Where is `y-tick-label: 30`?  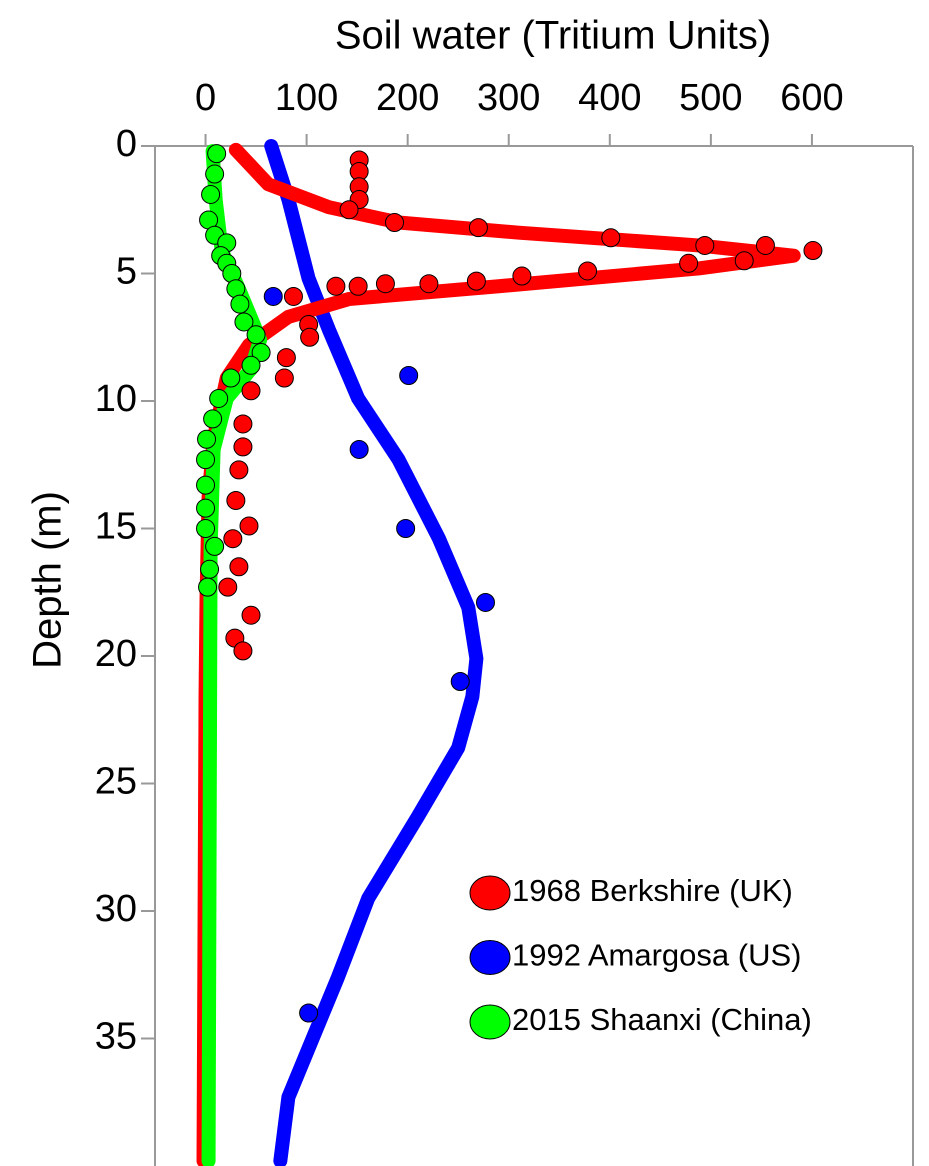 y-tick-label: 30 is located at coordinates (116, 909).